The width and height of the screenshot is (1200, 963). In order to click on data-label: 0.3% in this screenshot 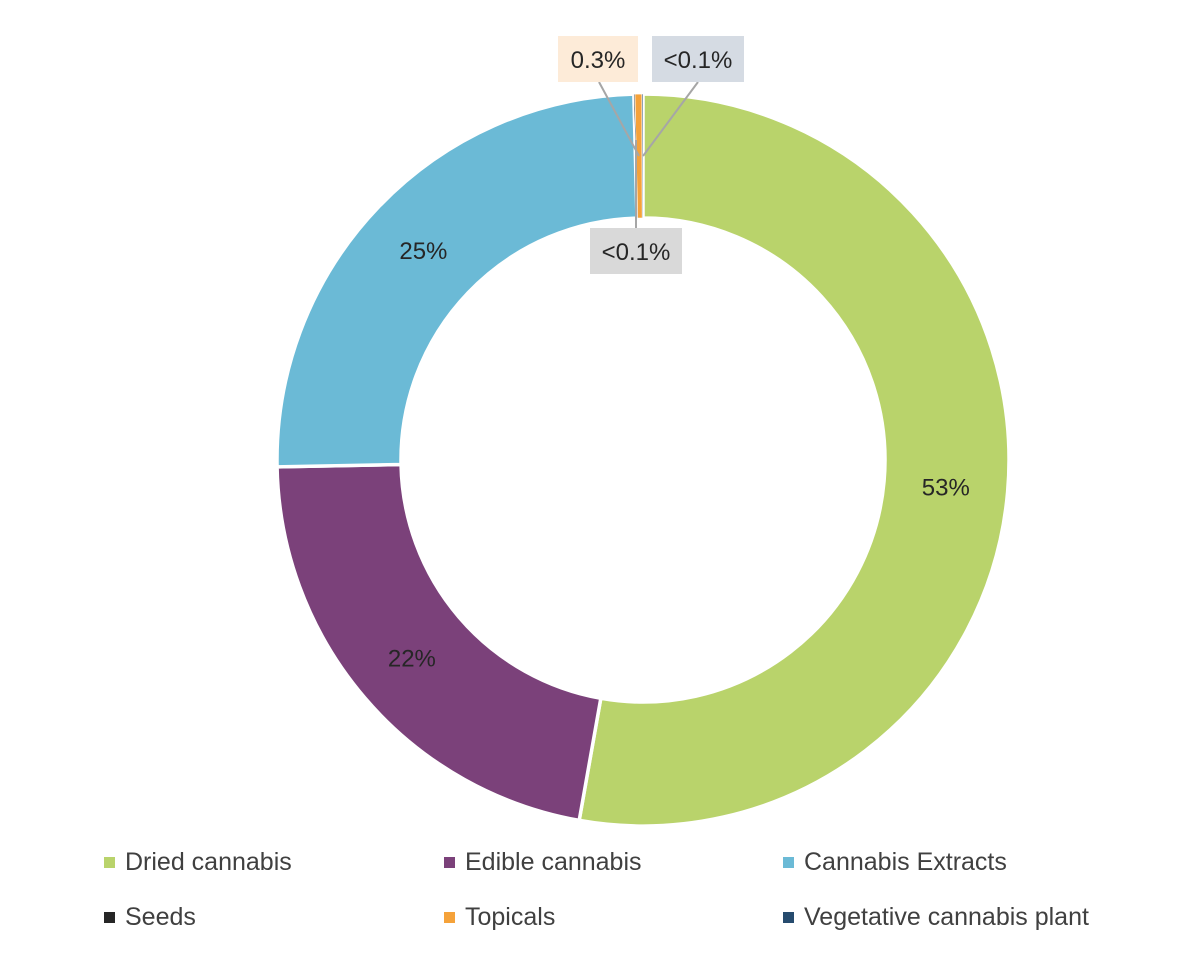, I will do `click(598, 60)`.